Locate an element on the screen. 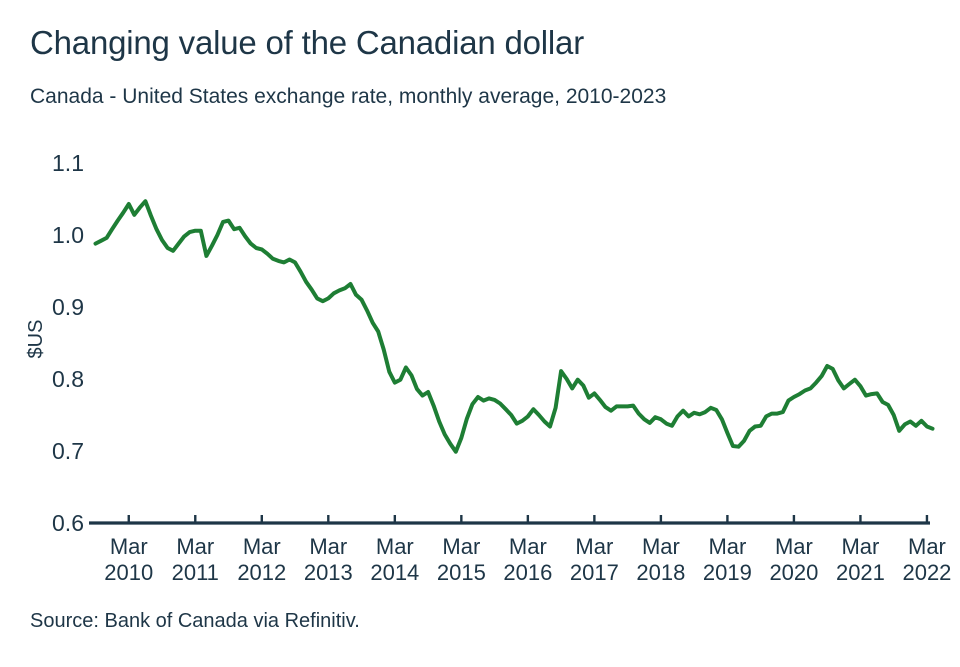  x-tick-label: Mar 2014 is located at coordinates (394, 559).